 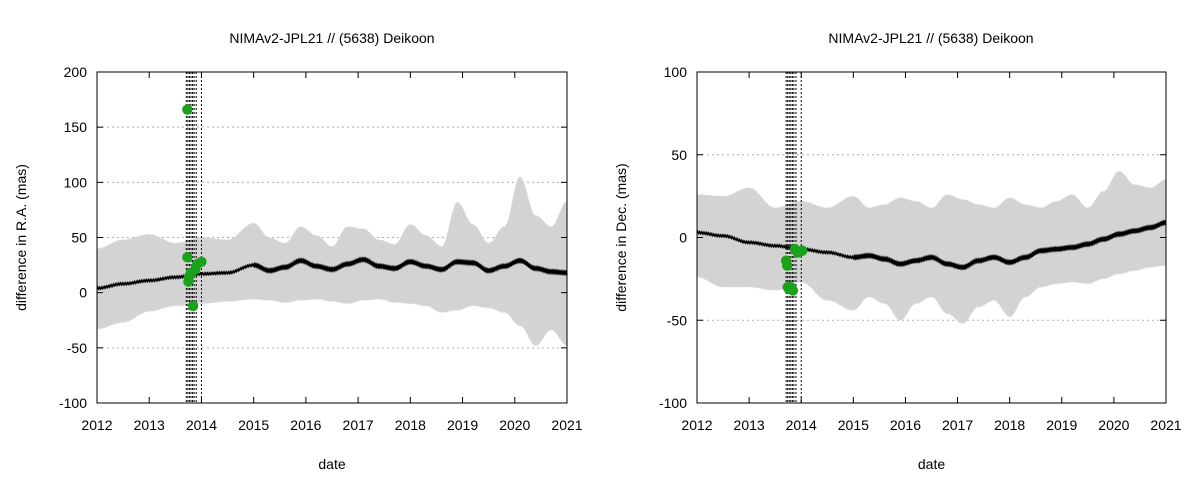 I want to click on y-axis-label: difference in R.A. (mas), so click(x=21, y=237).